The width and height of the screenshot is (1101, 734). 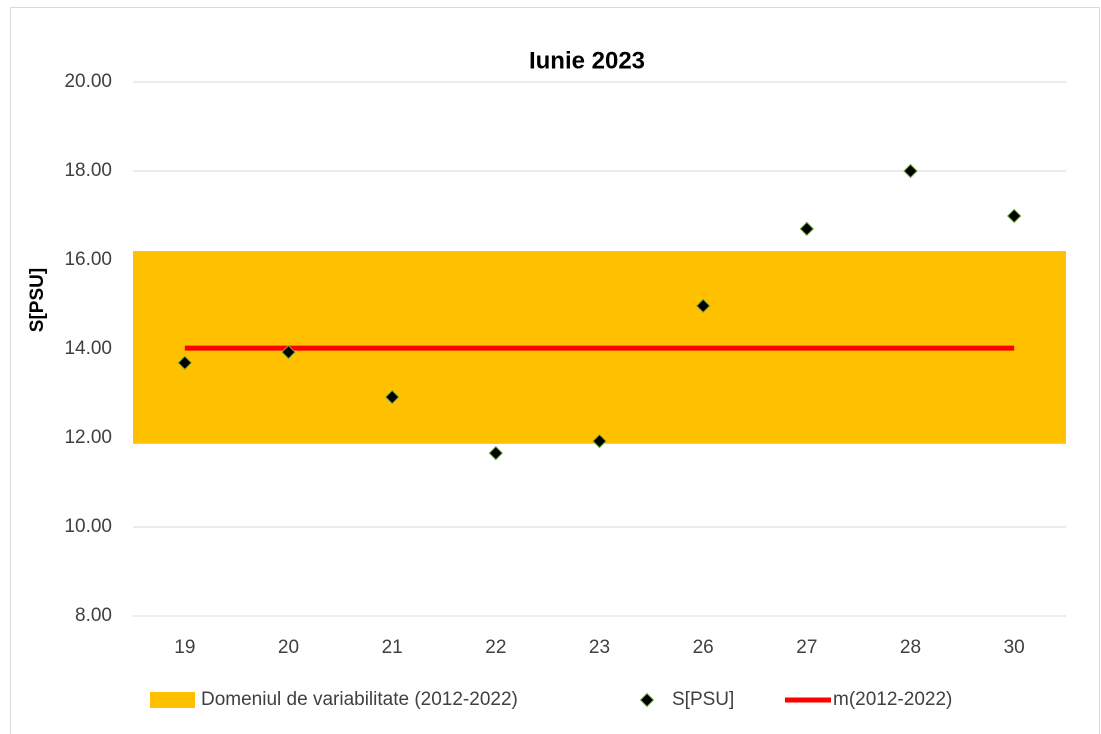 What do you see at coordinates (892, 699) in the screenshot?
I see `legend-label: m(2012-2022)` at bounding box center [892, 699].